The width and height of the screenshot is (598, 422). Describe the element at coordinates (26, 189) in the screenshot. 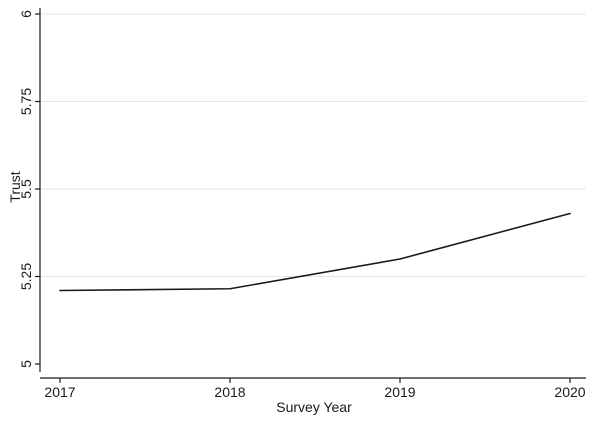

I see `y-tick-label: 5.5` at that location.